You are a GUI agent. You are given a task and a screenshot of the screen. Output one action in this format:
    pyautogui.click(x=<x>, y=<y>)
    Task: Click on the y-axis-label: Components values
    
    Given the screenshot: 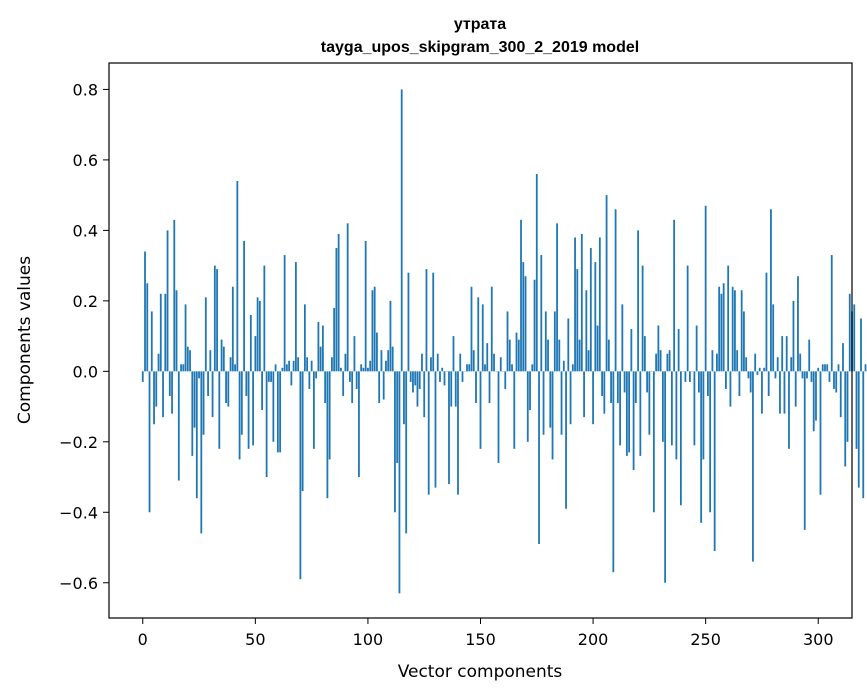 What is the action you would take?
    pyautogui.click(x=25, y=340)
    